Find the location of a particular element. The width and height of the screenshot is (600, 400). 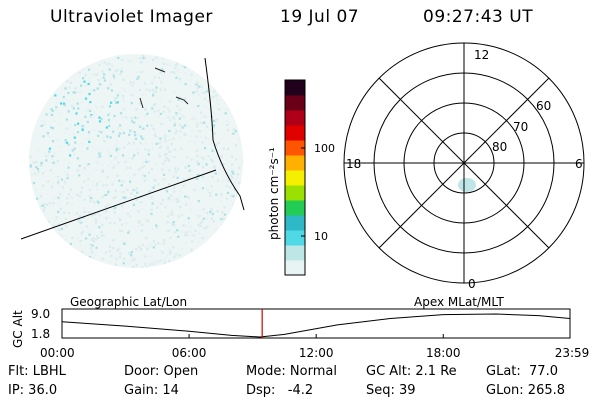

gain-readout: Gain: 14 is located at coordinates (151, 390).